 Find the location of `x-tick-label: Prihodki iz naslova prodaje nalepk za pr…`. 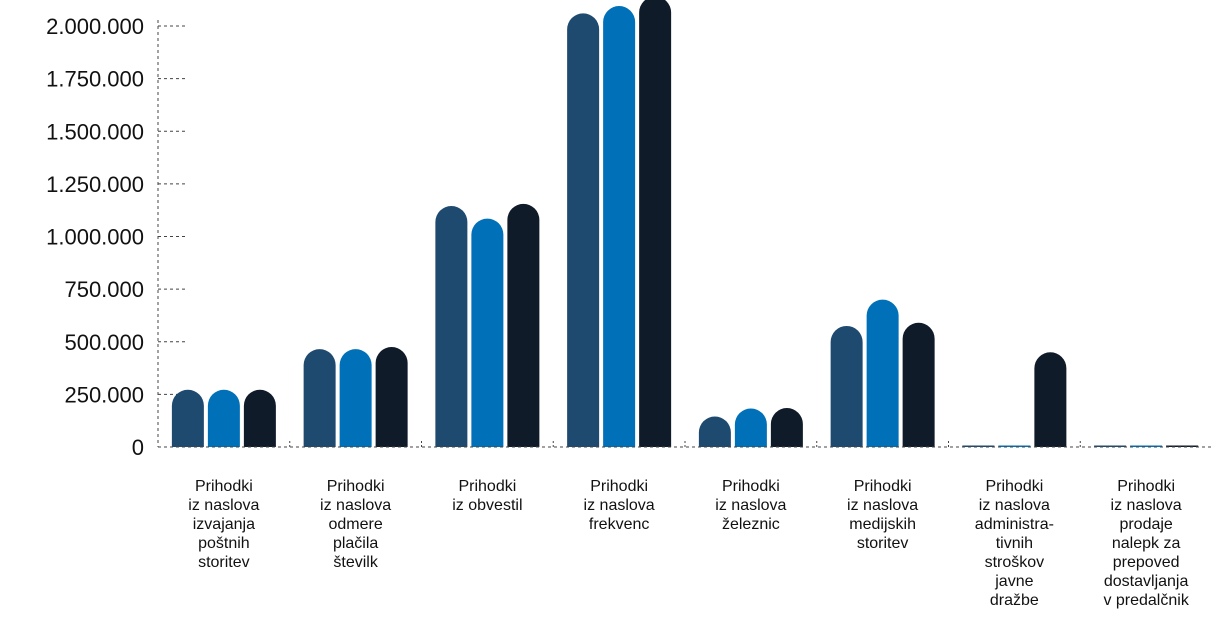

x-tick-label: Prihodki iz naslova prodaje nalepk za pr… is located at coordinates (1146, 543).